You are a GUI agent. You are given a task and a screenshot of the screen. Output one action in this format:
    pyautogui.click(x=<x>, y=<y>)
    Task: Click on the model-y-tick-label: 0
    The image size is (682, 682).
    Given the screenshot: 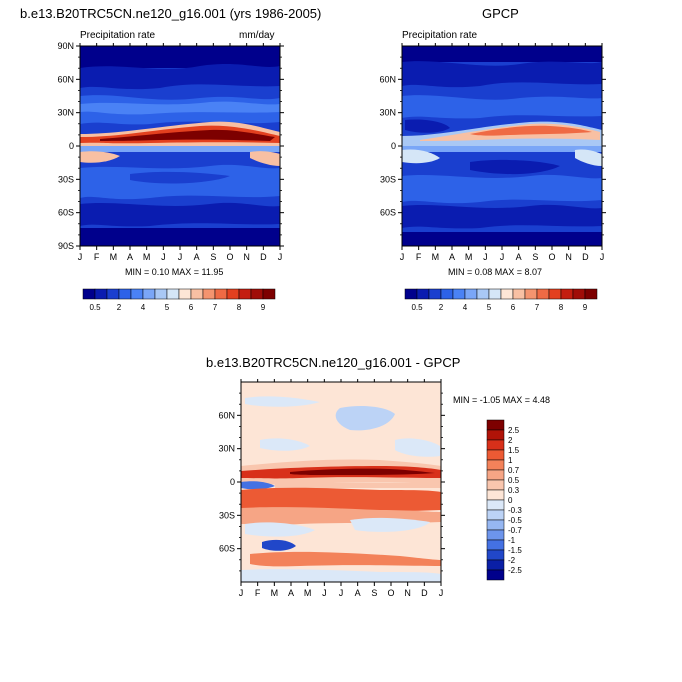 What is the action you would take?
    pyautogui.click(x=71, y=146)
    